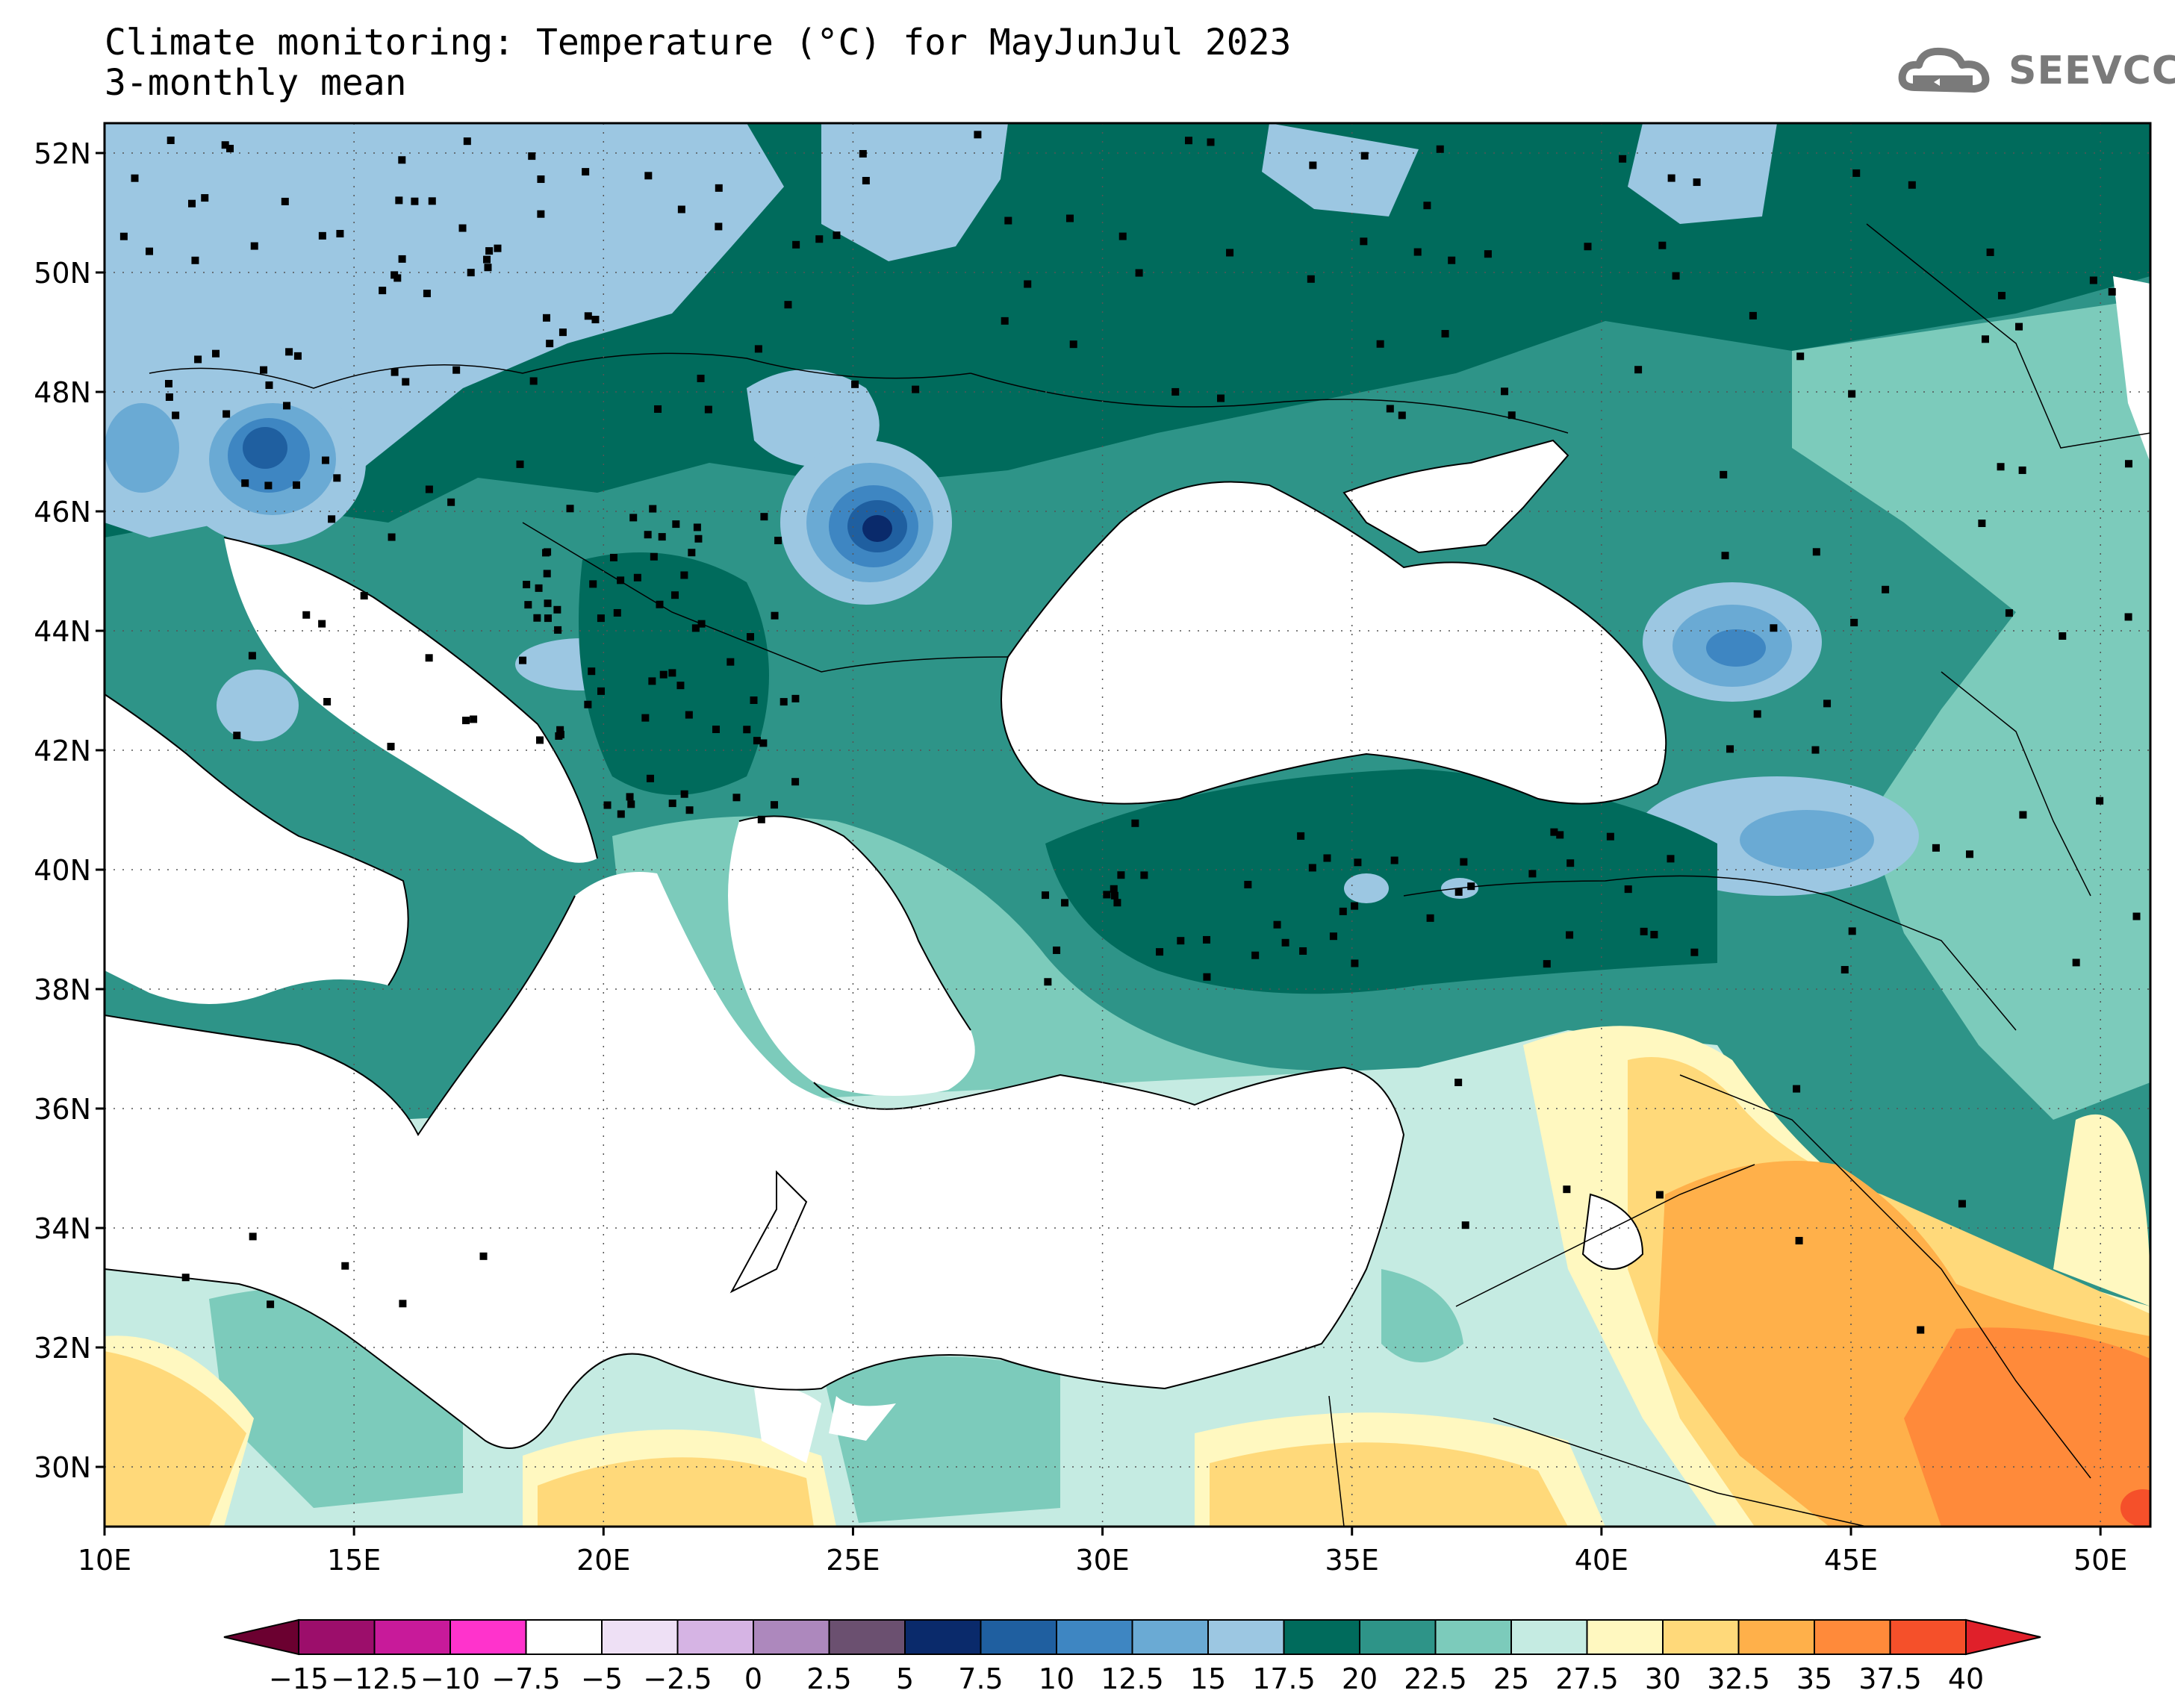 Image resolution: width=2175 pixels, height=1708 pixels. What do you see at coordinates (1056, 1678) in the screenshot?
I see `colorbar-label: 10` at bounding box center [1056, 1678].